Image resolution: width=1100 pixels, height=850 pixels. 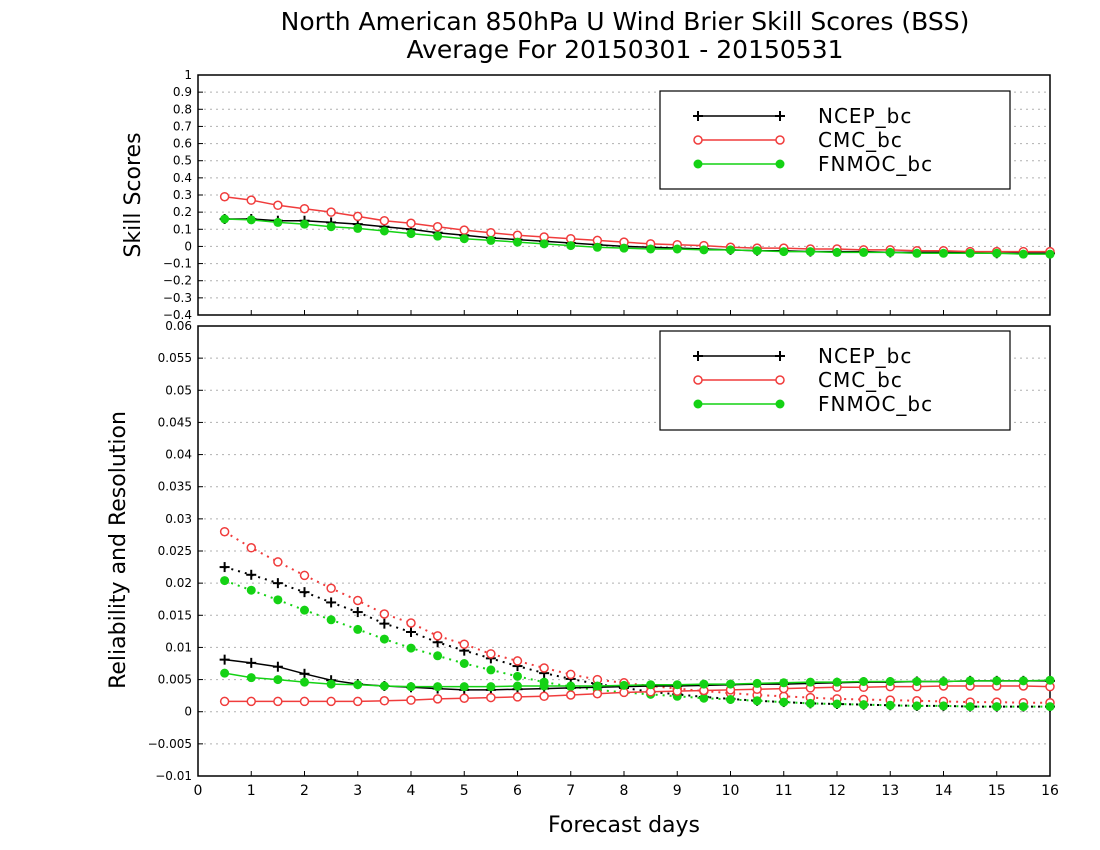 I want to click on x-tick-label: 14, so click(x=944, y=791).